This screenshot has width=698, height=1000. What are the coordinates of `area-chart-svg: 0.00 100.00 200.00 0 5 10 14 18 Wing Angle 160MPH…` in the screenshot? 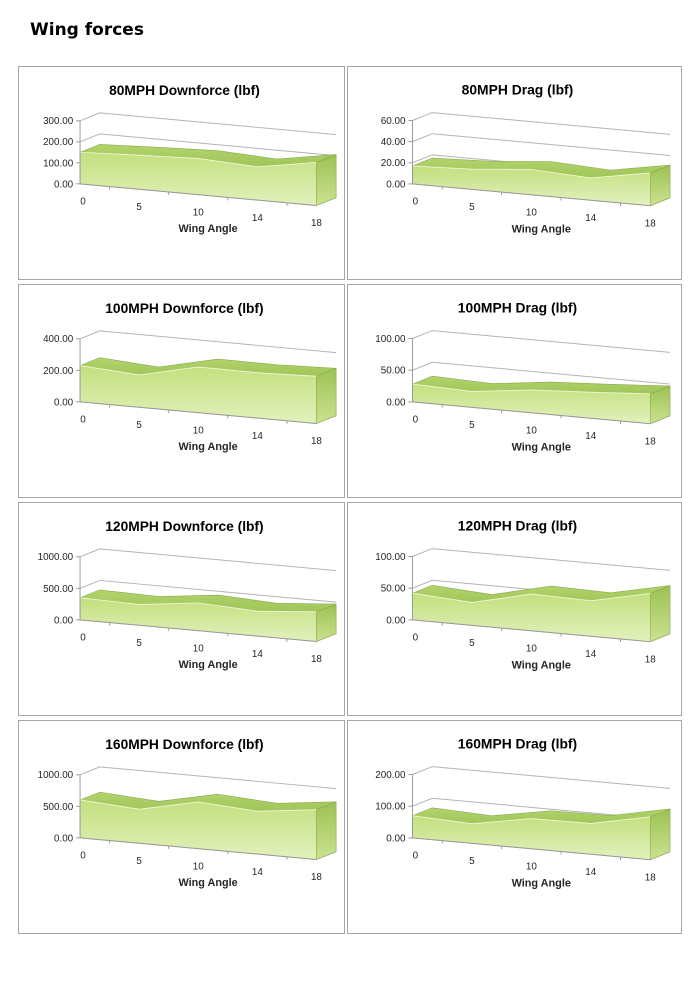 It's located at (523, 812).